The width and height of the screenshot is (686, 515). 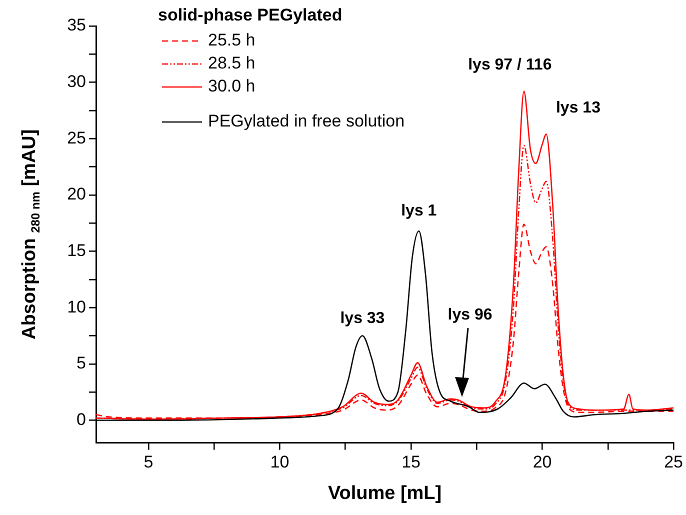 What do you see at coordinates (149, 462) in the screenshot?
I see `x-tick-label: 5` at bounding box center [149, 462].